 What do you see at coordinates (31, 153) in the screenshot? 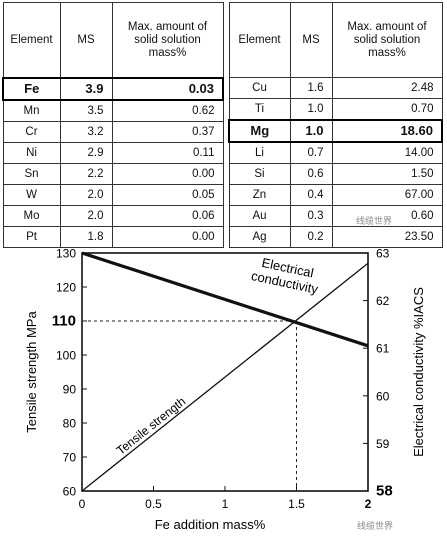
I see `cell-element: Ni` at bounding box center [31, 153].